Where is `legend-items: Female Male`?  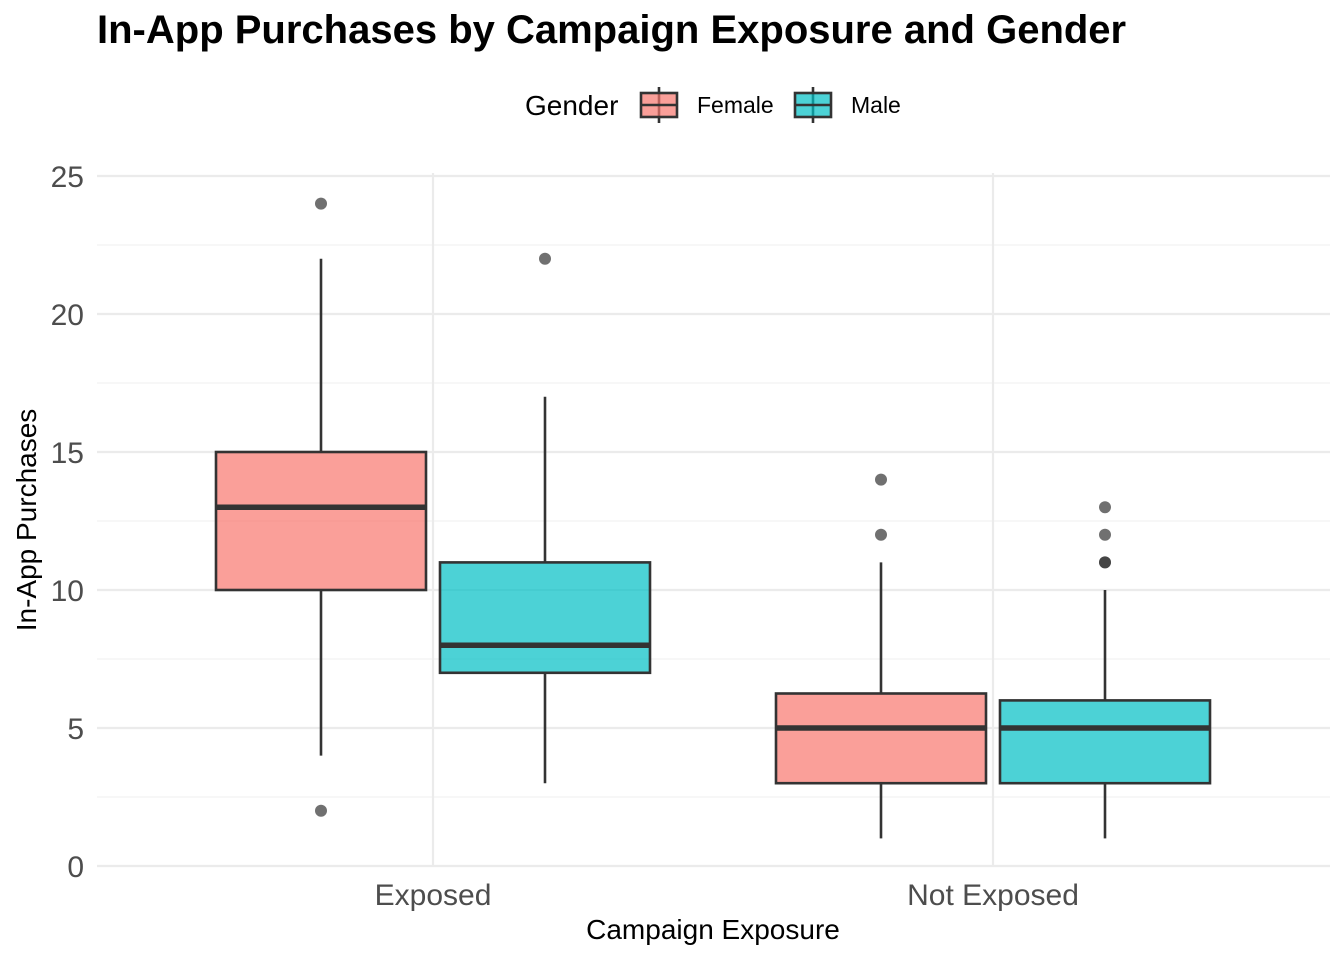 legend-items: Female Male is located at coordinates (770, 105).